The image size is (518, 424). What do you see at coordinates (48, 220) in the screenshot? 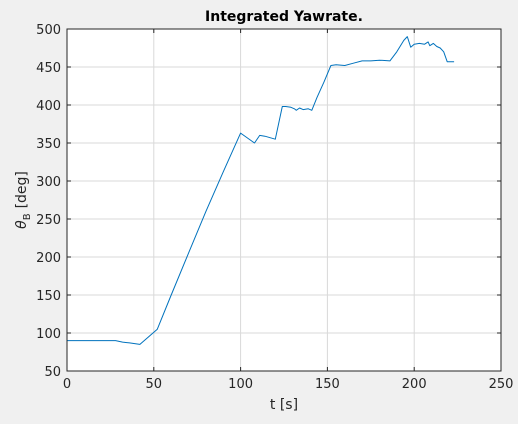
I see `y-tick-label: 250` at bounding box center [48, 220].